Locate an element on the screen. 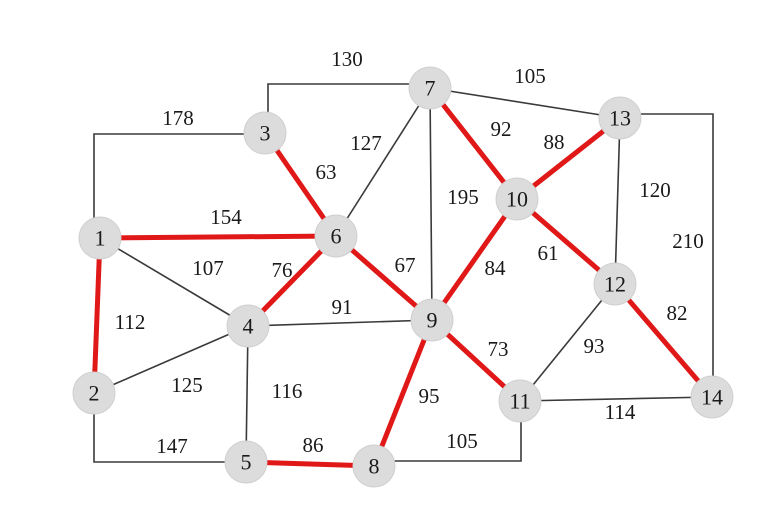 The width and height of the screenshot is (765, 507). node-label-11: 11 is located at coordinates (519, 401).